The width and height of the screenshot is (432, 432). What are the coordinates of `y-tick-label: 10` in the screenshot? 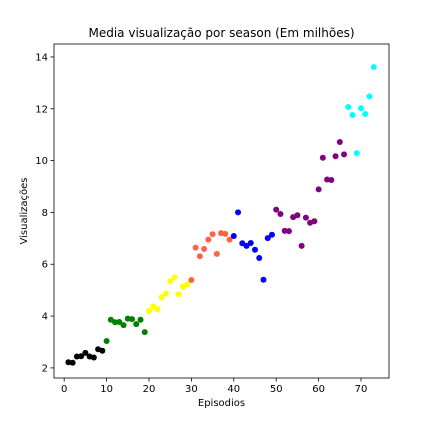 It's located at (41, 161).